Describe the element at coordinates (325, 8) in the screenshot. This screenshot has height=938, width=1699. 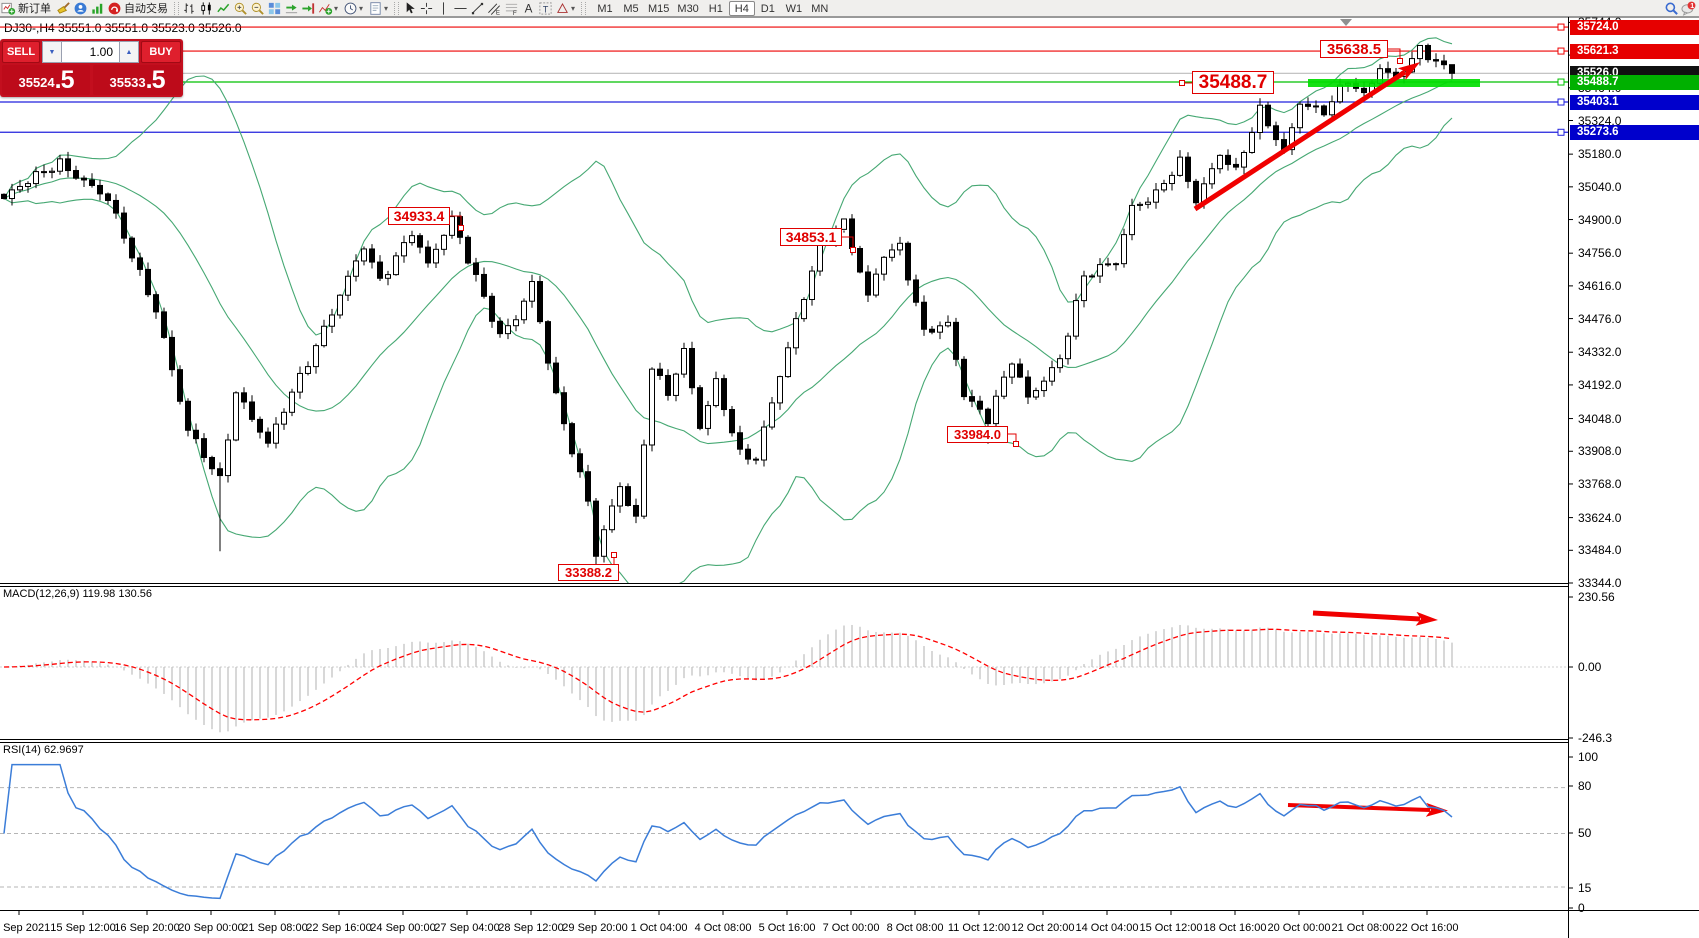
I see `indicators-button-icon` at that location.